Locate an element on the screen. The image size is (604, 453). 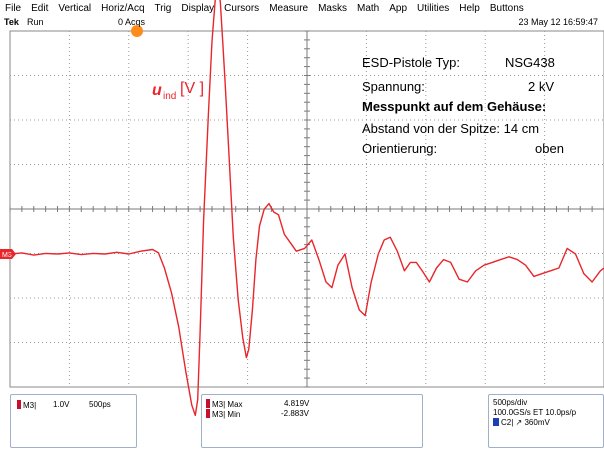
run-state: Run is located at coordinates (35, 22).